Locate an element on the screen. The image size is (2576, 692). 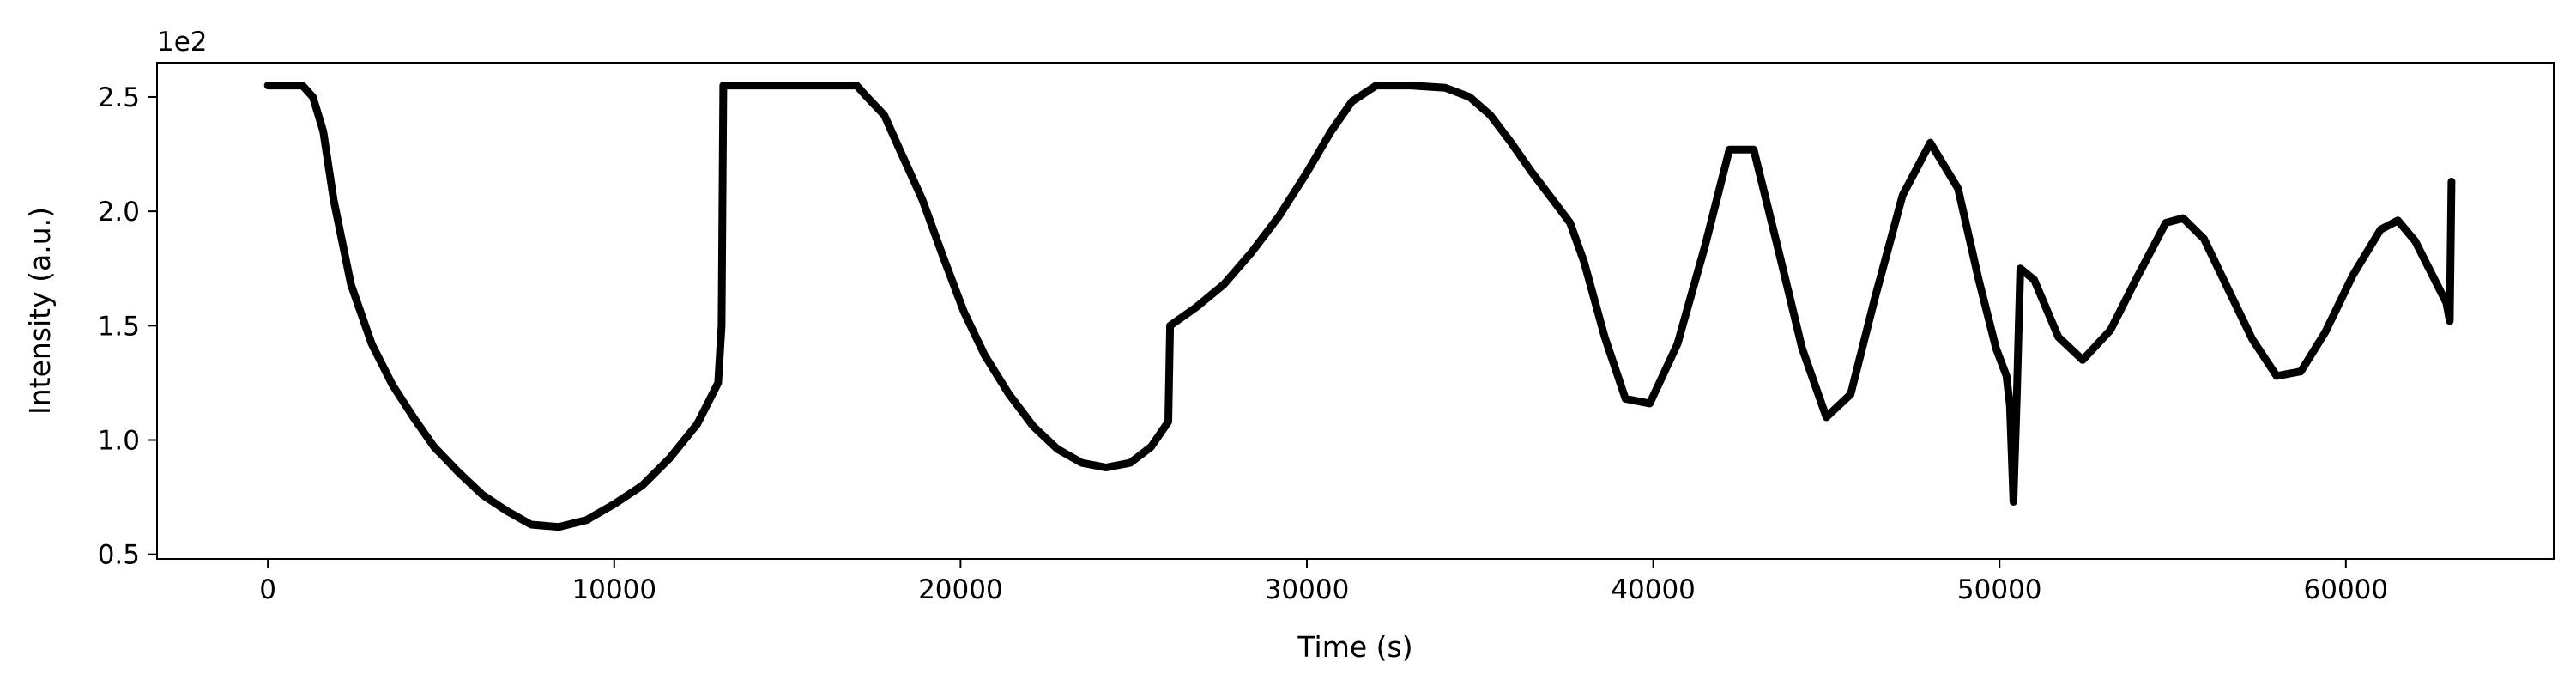
x-axis-label: Time (s) is located at coordinates (1354, 647).